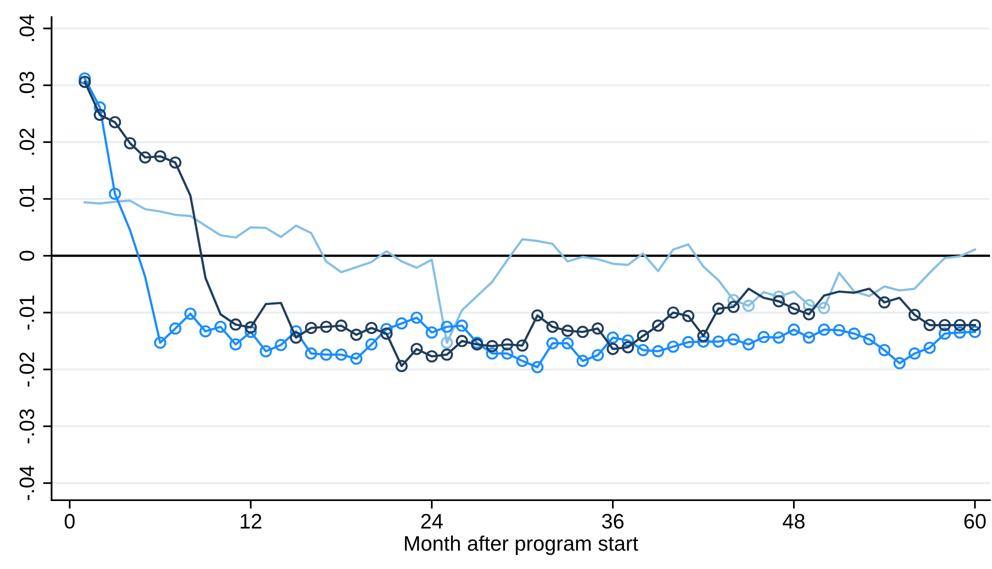  What do you see at coordinates (27, 198) in the screenshot?
I see `y-tick-label: .01` at bounding box center [27, 198].